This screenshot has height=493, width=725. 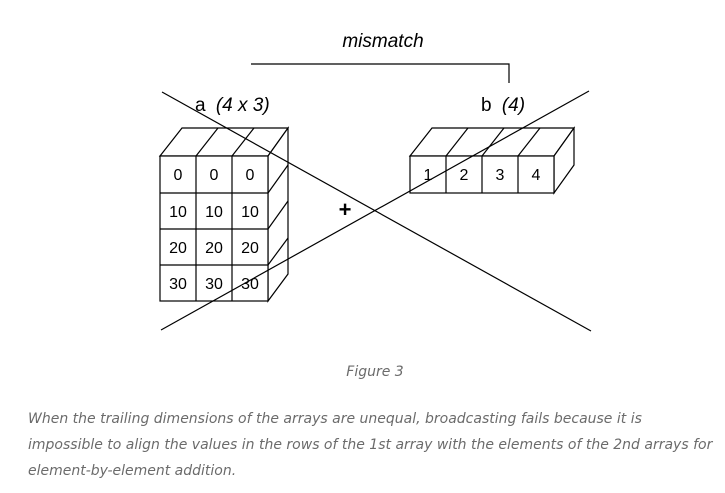 What do you see at coordinates (464, 175) in the screenshot?
I see `array-b-cell: 2` at bounding box center [464, 175].